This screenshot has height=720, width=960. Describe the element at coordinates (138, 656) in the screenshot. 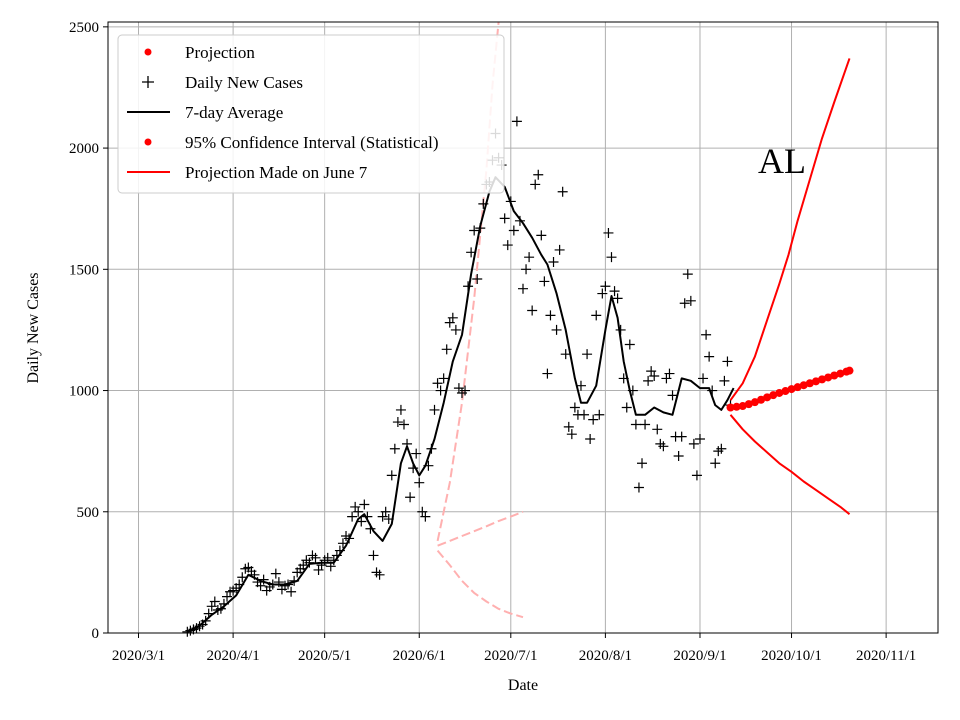

I see `x-tick-label-2020-3-1: 2020/3/1` at that location.